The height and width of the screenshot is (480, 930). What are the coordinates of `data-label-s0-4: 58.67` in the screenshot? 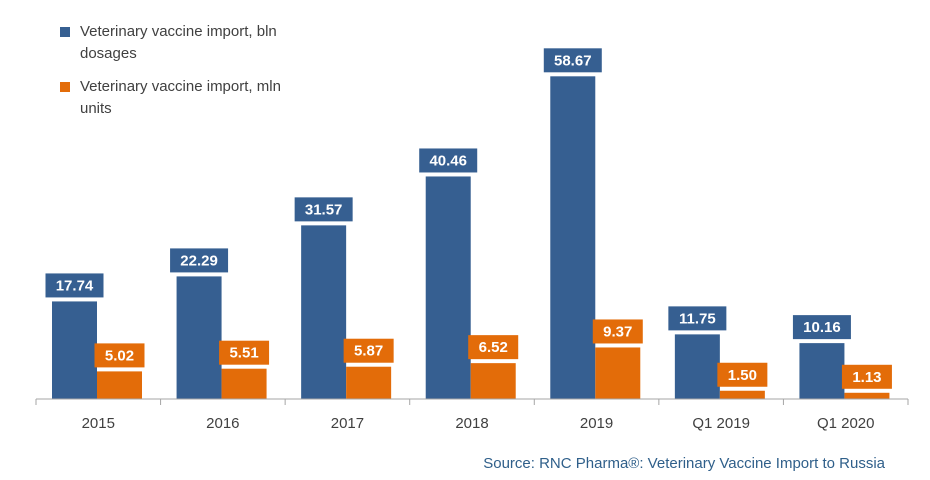 It's located at (573, 60).